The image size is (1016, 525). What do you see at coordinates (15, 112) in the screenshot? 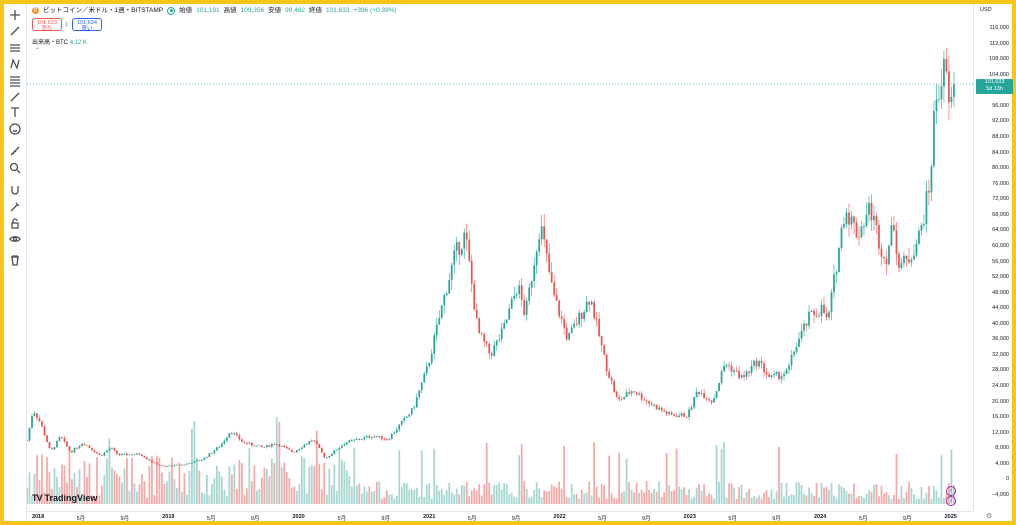
I see `text-icon` at bounding box center [15, 112].